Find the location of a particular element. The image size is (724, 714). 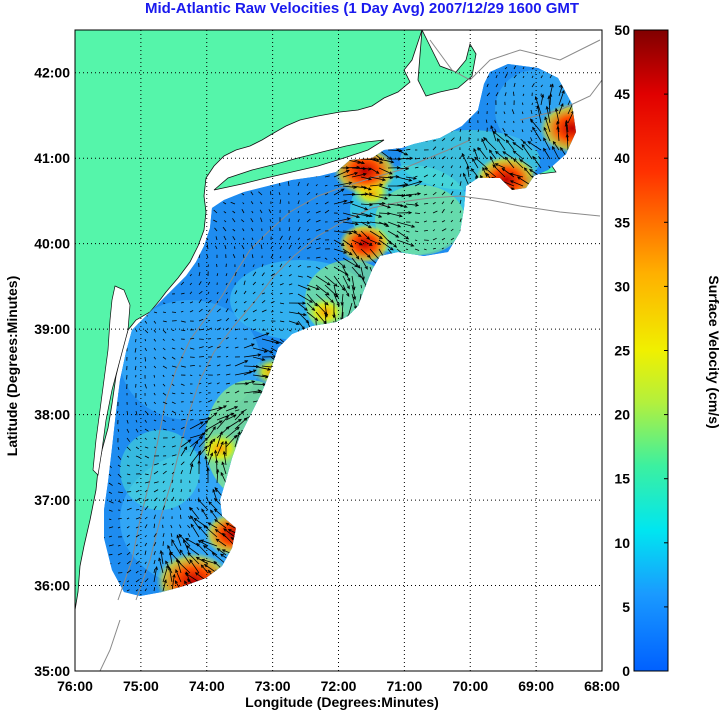

x-tick-label: 70:00 is located at coordinates (470, 686).